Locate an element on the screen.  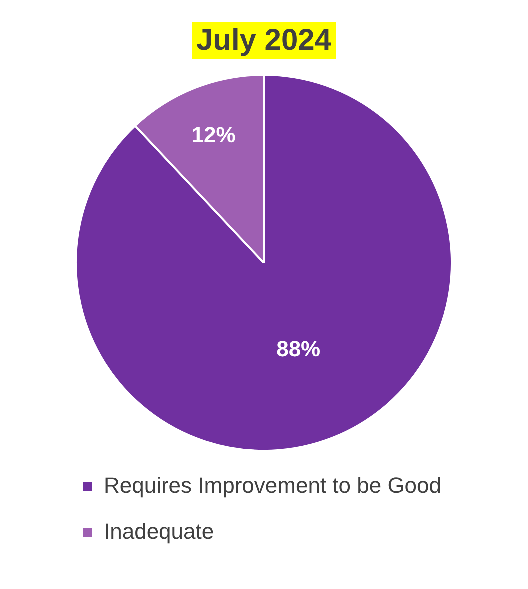
legend-label: Inadequate is located at coordinates (159, 531).